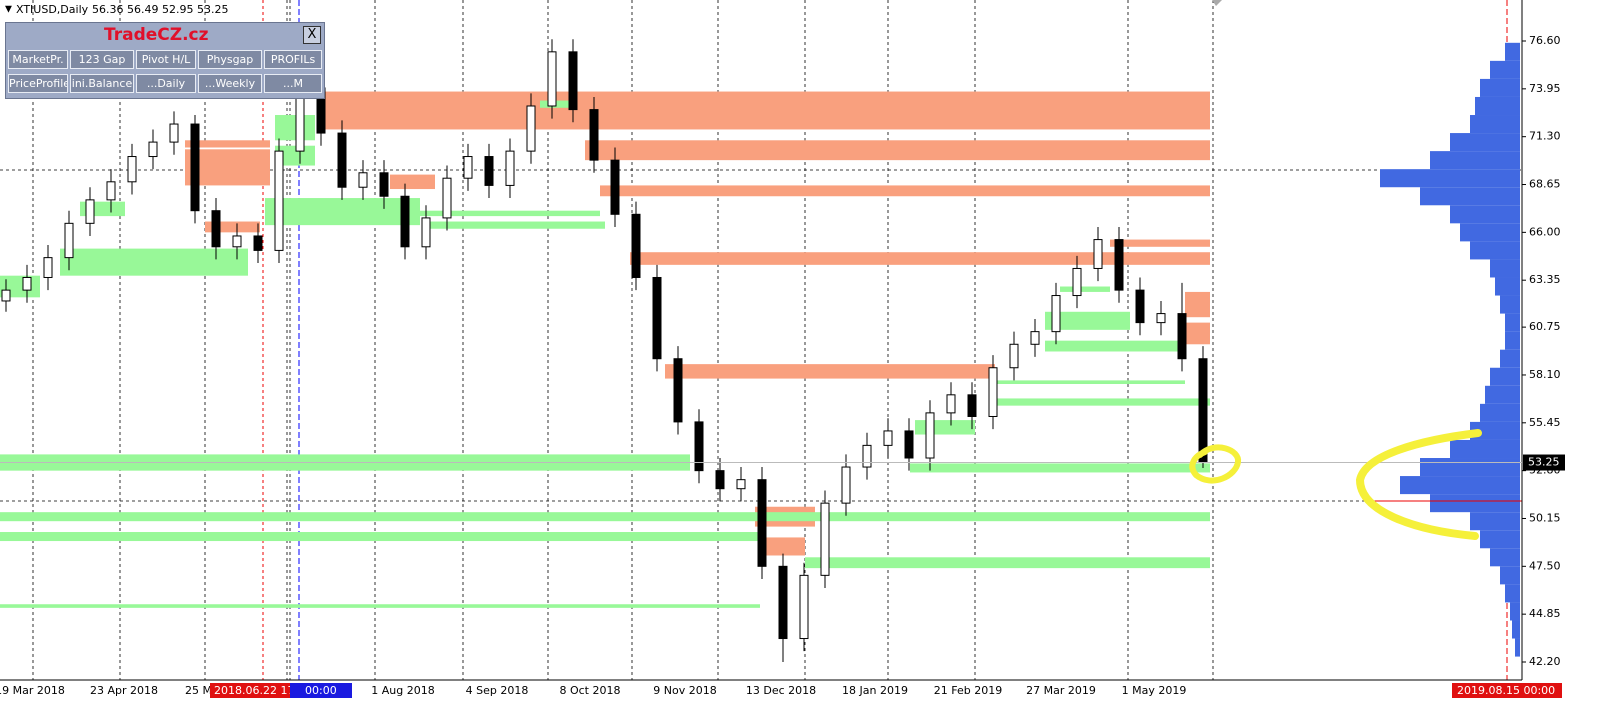 Image resolution: width=1605 pixels, height=719 pixels. Describe the element at coordinates (38, 59) in the screenshot. I see `panel-button: MarketPr.` at that location.